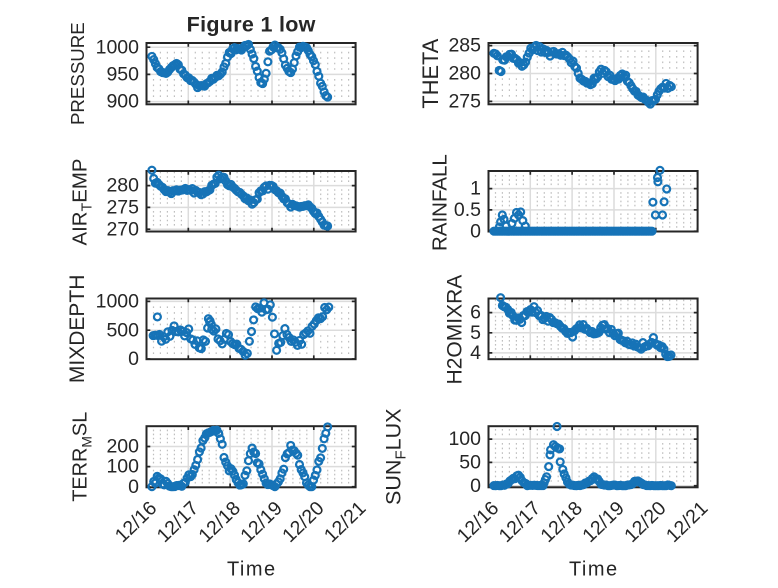 This screenshot has width=778, height=588. What do you see at coordinates (430, 73) in the screenshot?
I see `svg-text: THETA` at bounding box center [430, 73].